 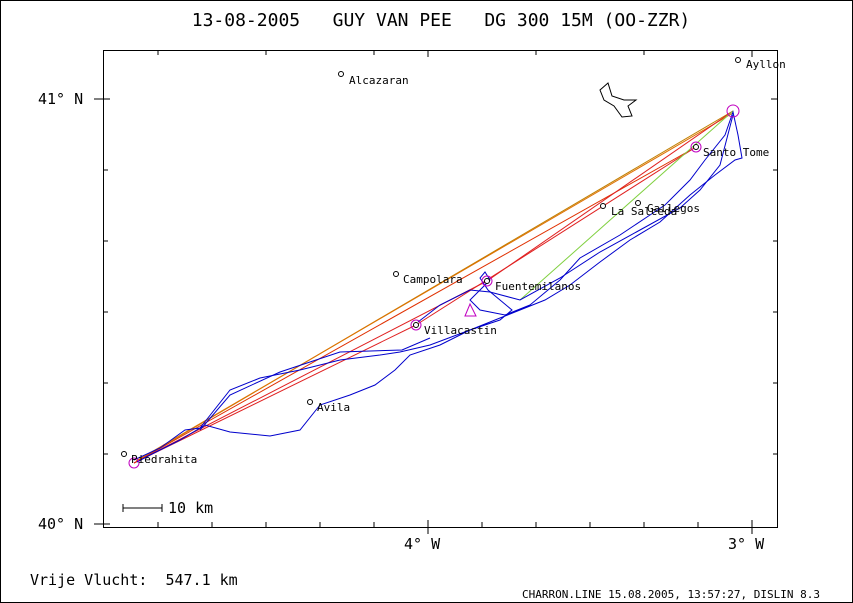 I want to click on start-marker, so click(x=470, y=309).